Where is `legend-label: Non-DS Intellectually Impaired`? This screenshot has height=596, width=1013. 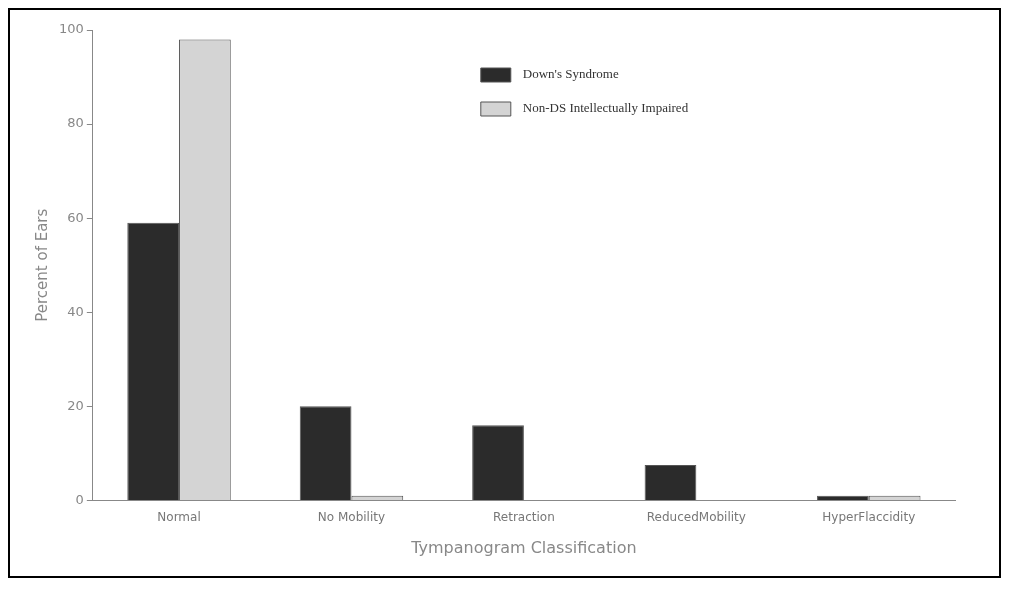
legend-label: Non-DS Intellectually Impaired is located at coordinates (605, 108).